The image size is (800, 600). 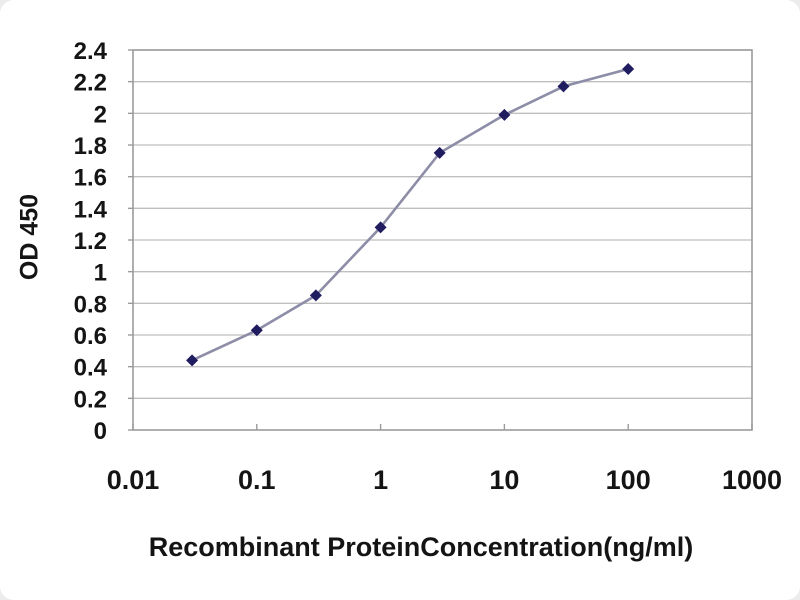 I want to click on y-tick-label: 1.2, so click(x=90, y=241).